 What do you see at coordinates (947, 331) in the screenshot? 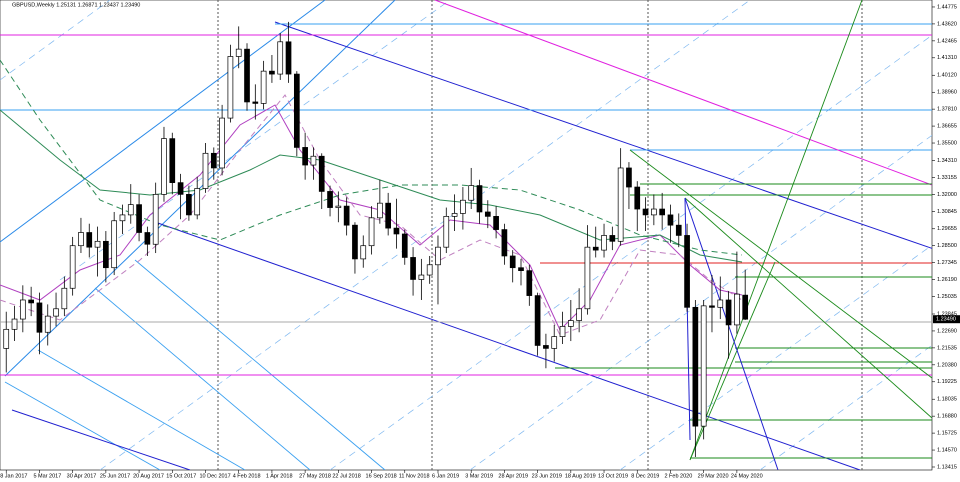
I see `y-tick-label: 1.22690` at bounding box center [947, 331].